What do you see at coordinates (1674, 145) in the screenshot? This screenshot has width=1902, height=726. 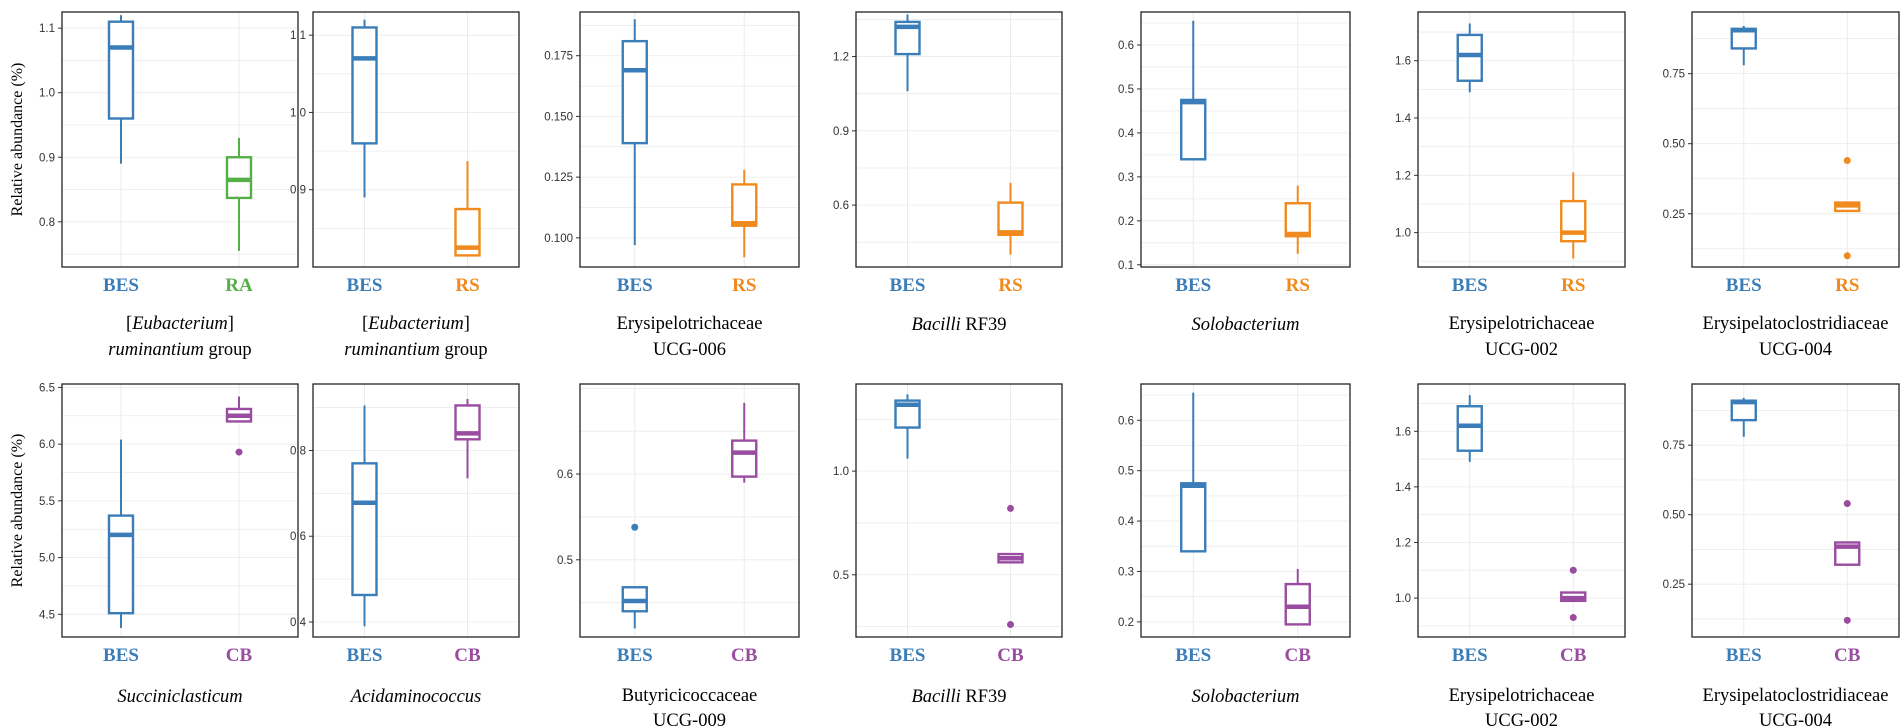 I see `y-tick-label: 0.50` at bounding box center [1674, 145].